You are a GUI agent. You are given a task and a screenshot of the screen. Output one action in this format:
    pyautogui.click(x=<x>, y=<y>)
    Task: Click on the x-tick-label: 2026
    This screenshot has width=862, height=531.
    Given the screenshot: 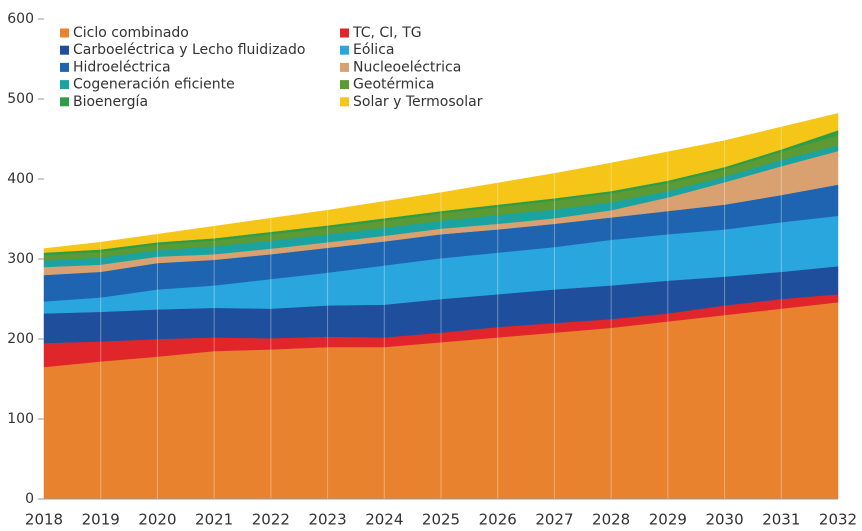 What is the action you would take?
    pyautogui.click(x=498, y=520)
    